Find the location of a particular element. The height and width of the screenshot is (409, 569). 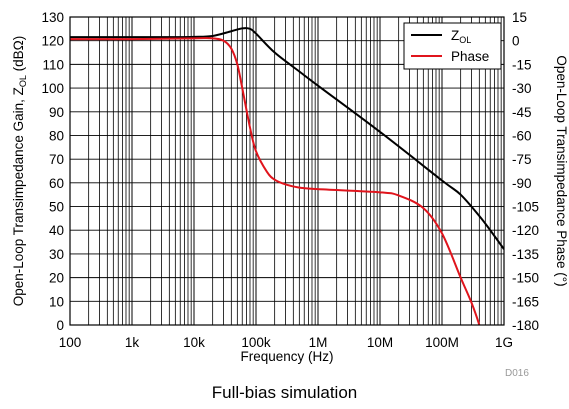

y-tick-label: 40 is located at coordinates (56, 230).